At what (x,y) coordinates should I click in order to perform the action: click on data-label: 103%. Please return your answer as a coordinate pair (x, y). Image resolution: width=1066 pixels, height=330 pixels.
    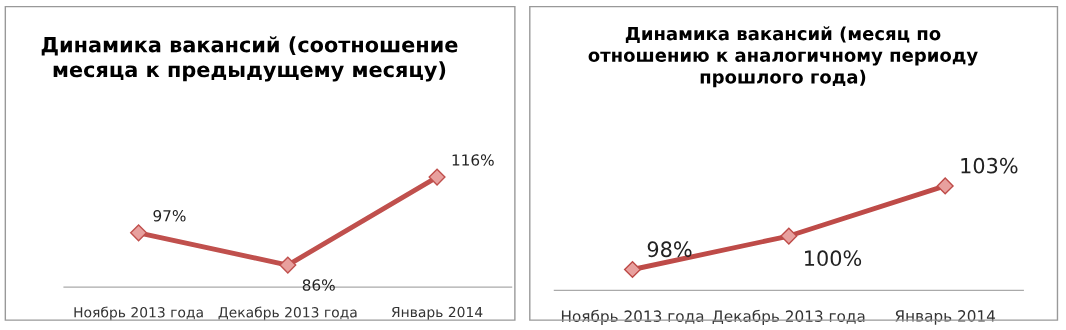
    Looking at the image, I should click on (989, 165).